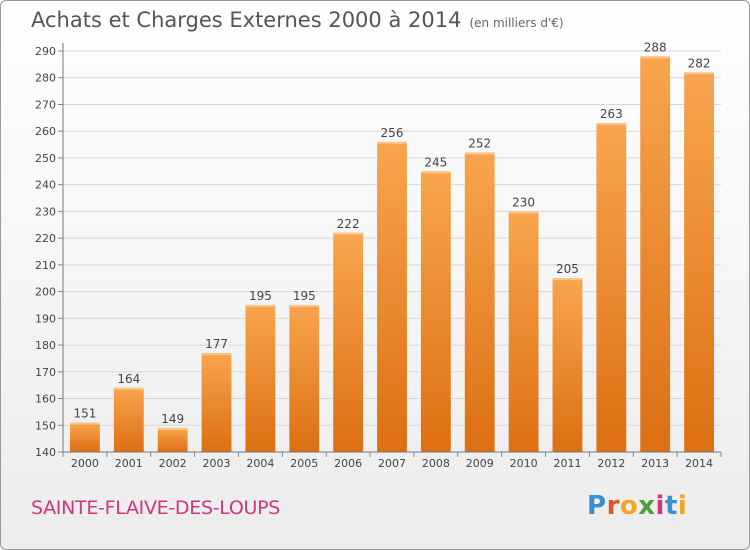  What do you see at coordinates (45, 131) in the screenshot?
I see `y-tick-label: 260` at bounding box center [45, 131].